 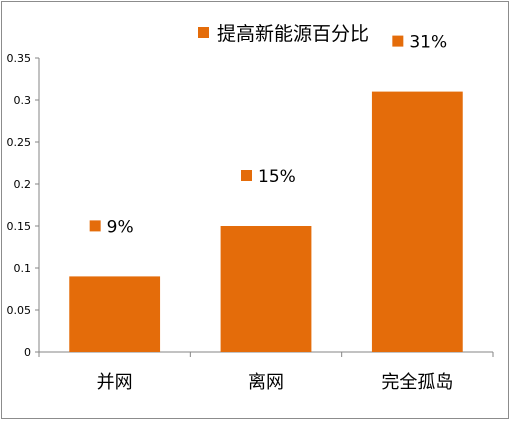 What do you see at coordinates (23, 268) in the screenshot?
I see `y-tick-label: 0.1` at bounding box center [23, 268].